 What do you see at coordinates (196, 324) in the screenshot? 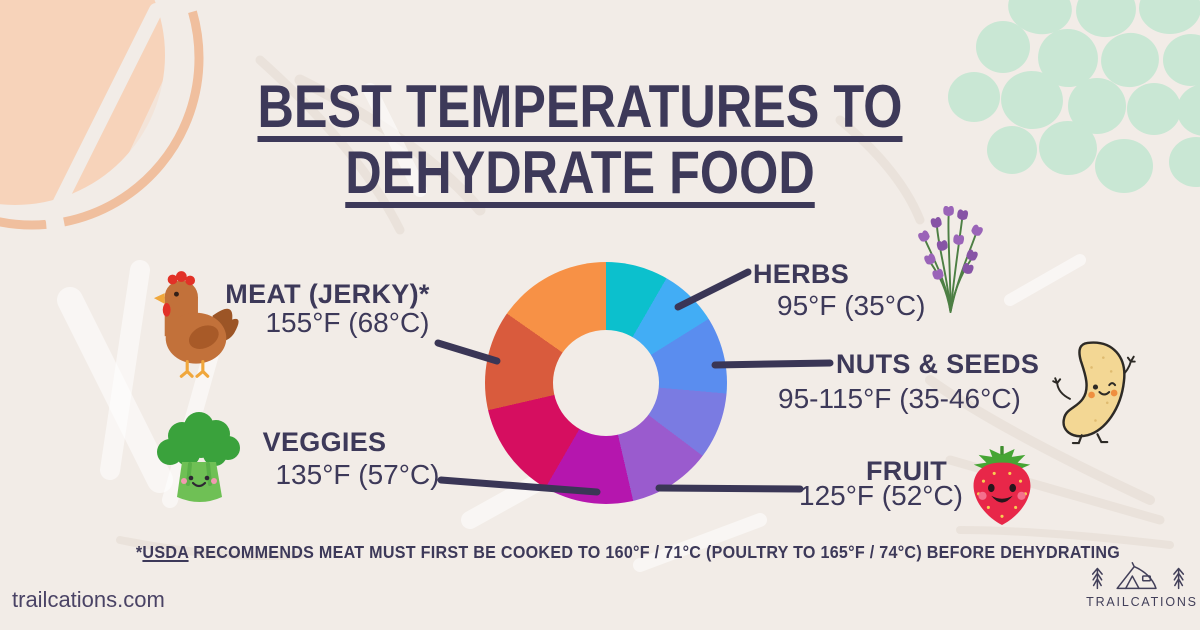
I see `chicken-icon` at bounding box center [196, 324].